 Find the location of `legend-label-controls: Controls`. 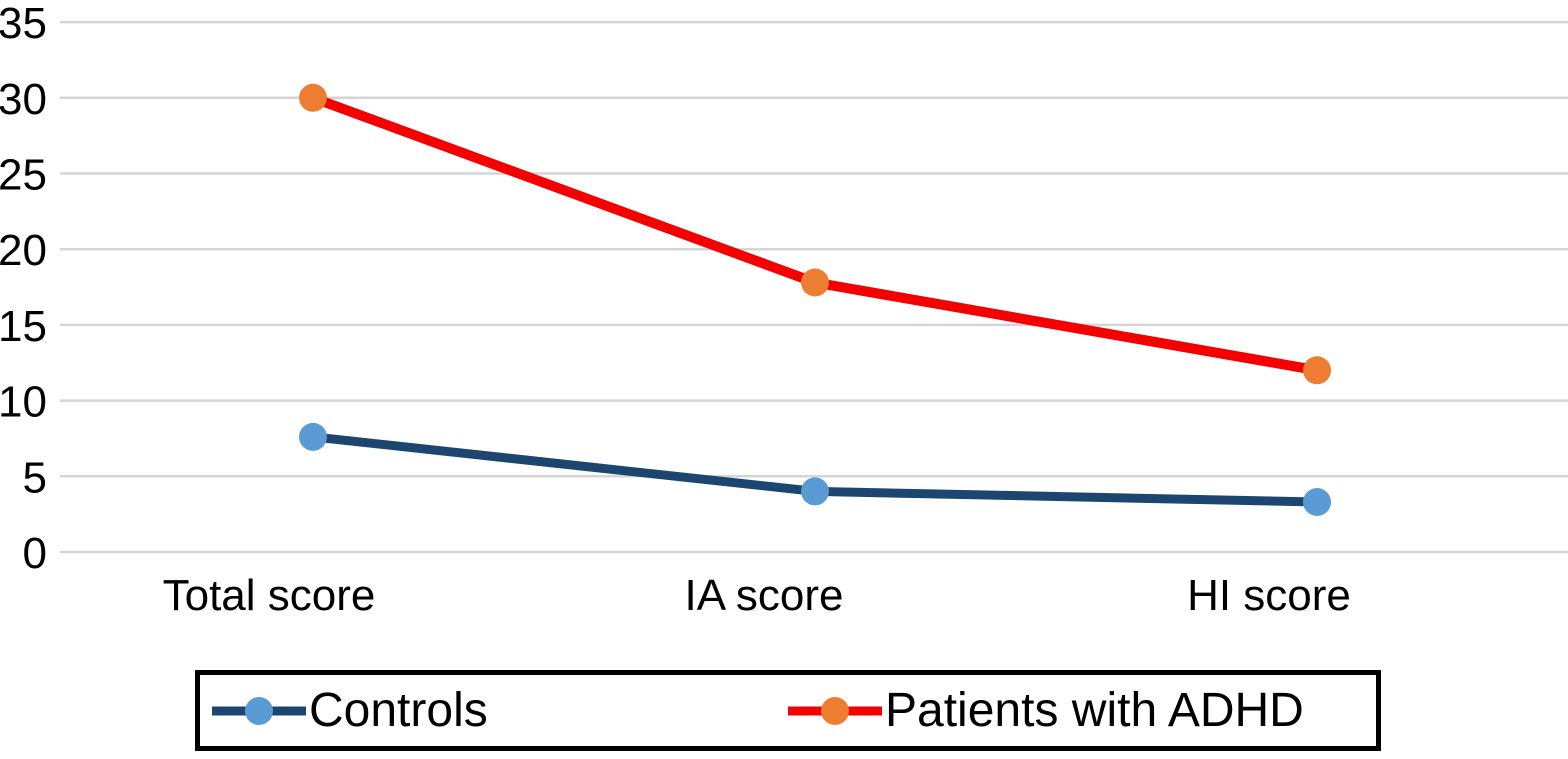

legend-label-controls: Controls is located at coordinates (398, 710).